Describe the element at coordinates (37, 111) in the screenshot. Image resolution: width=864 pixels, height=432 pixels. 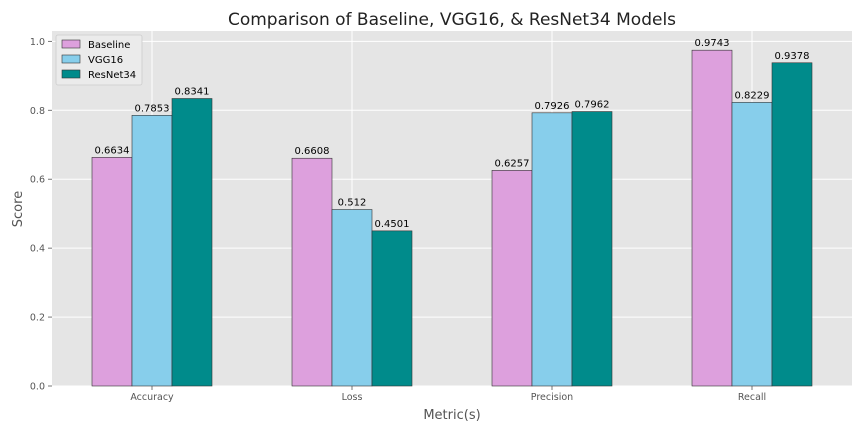
I see `y-tick-label: 0.8` at that location.